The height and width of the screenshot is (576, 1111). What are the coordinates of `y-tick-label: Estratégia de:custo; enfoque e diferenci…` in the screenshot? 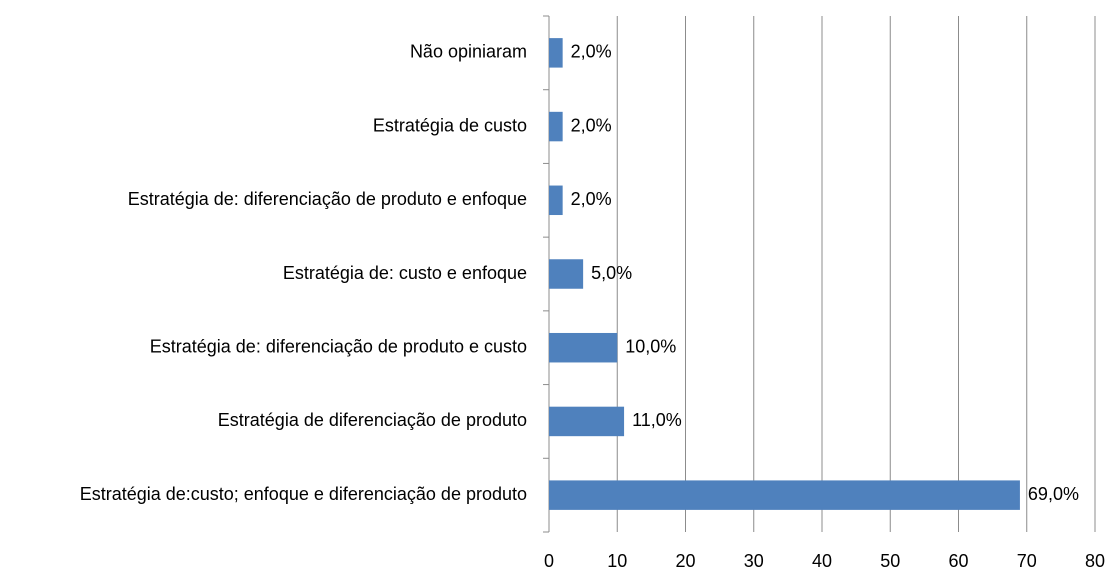 It's located at (303, 494).